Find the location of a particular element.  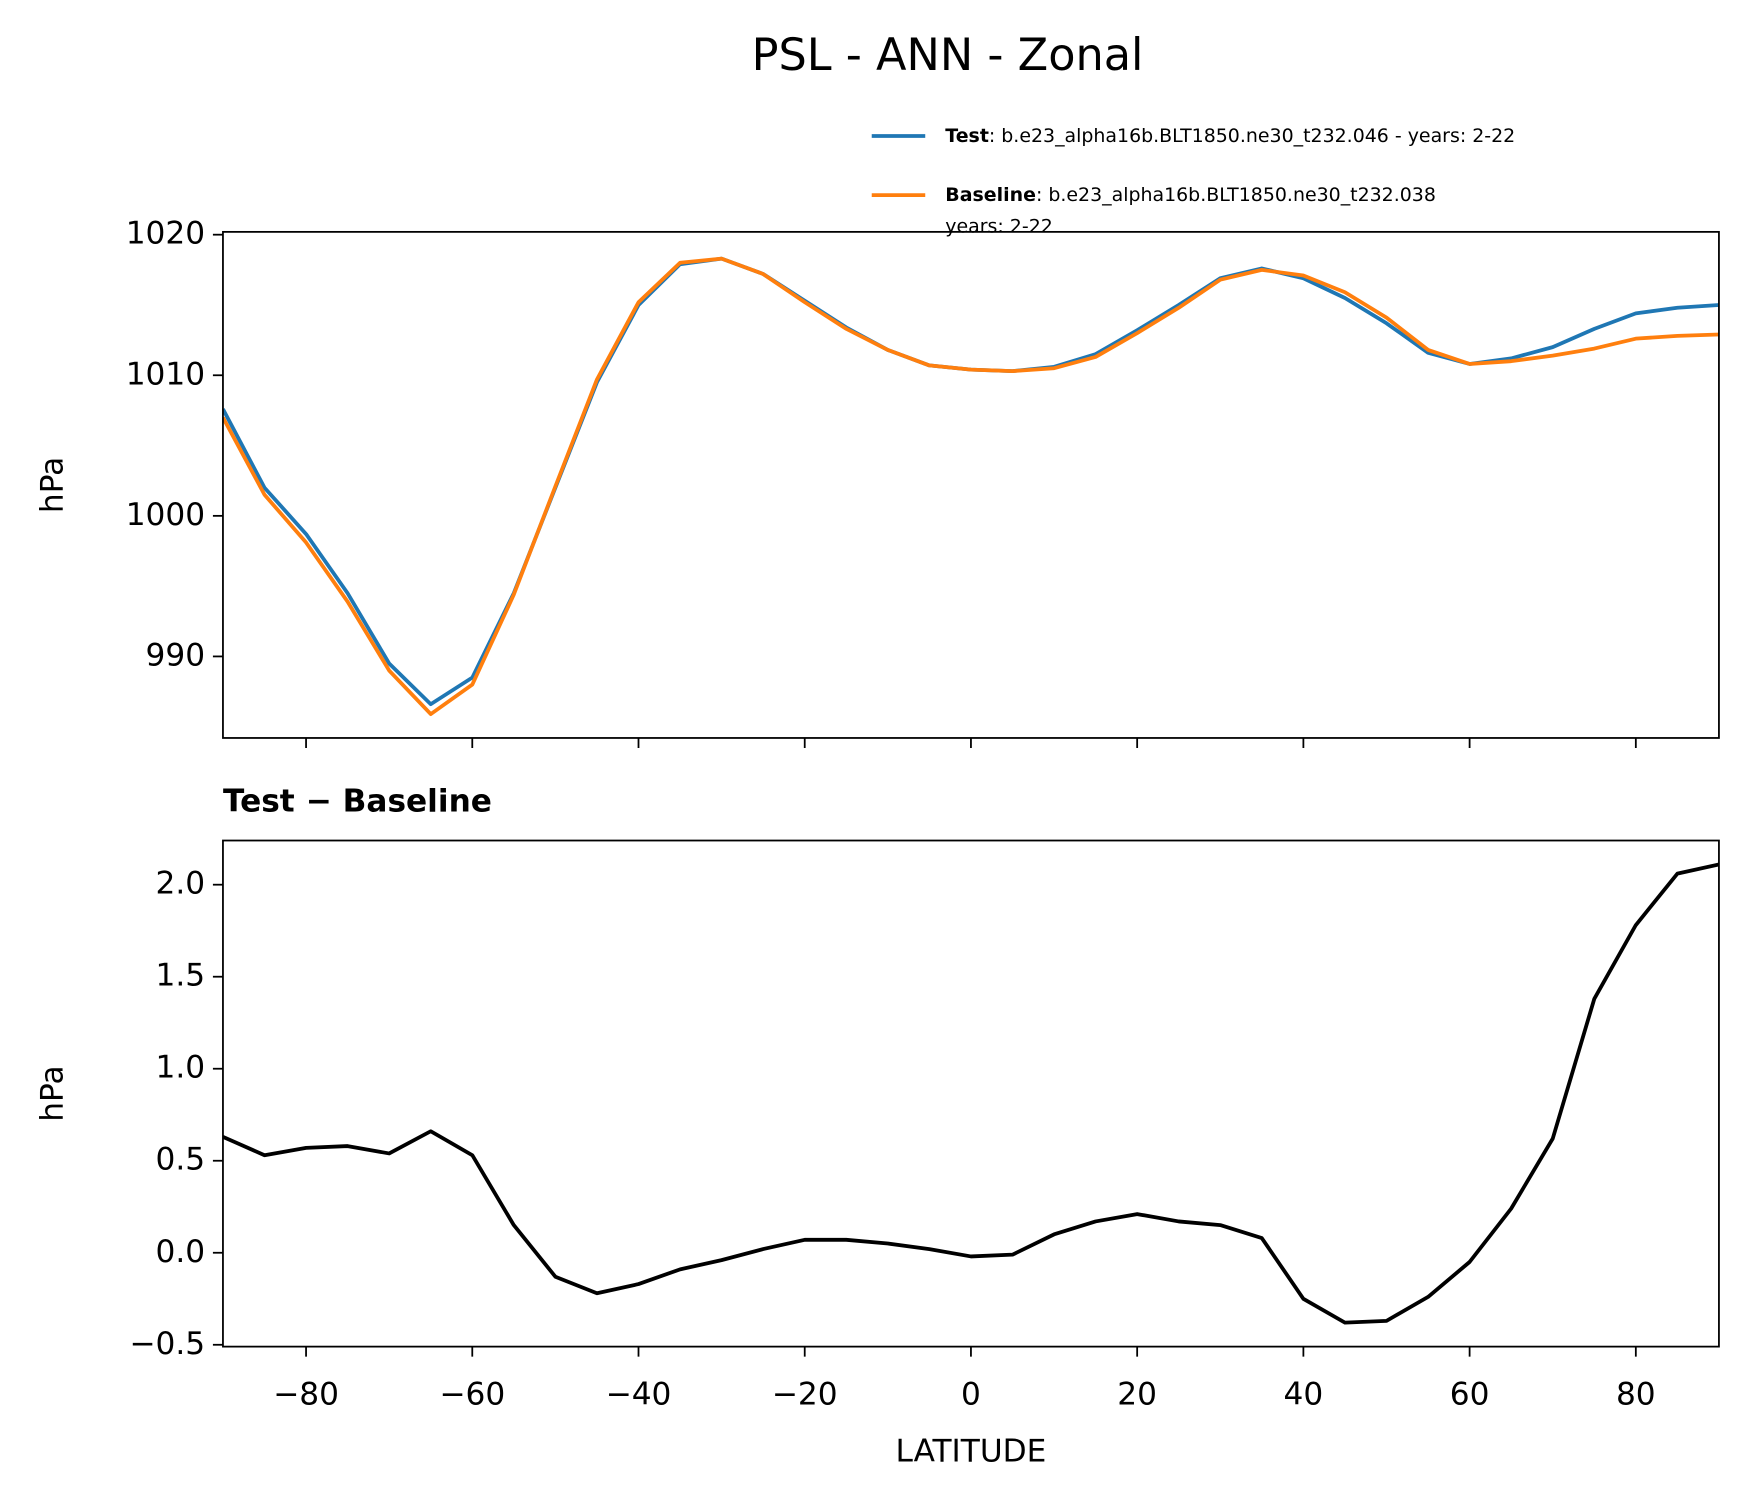

subplot-title: Test − Baseline is located at coordinates (357, 802).